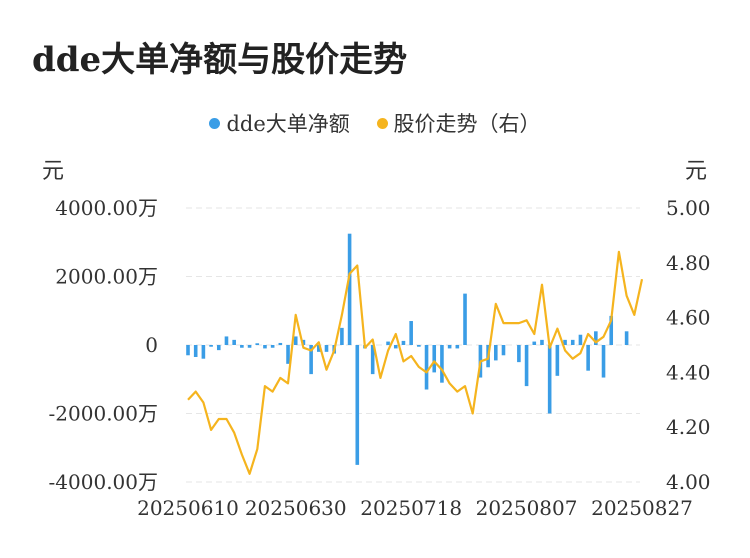 This screenshot has height=558, width=750. I want to click on left-tick-label: -2000.00万, so click(103, 414).